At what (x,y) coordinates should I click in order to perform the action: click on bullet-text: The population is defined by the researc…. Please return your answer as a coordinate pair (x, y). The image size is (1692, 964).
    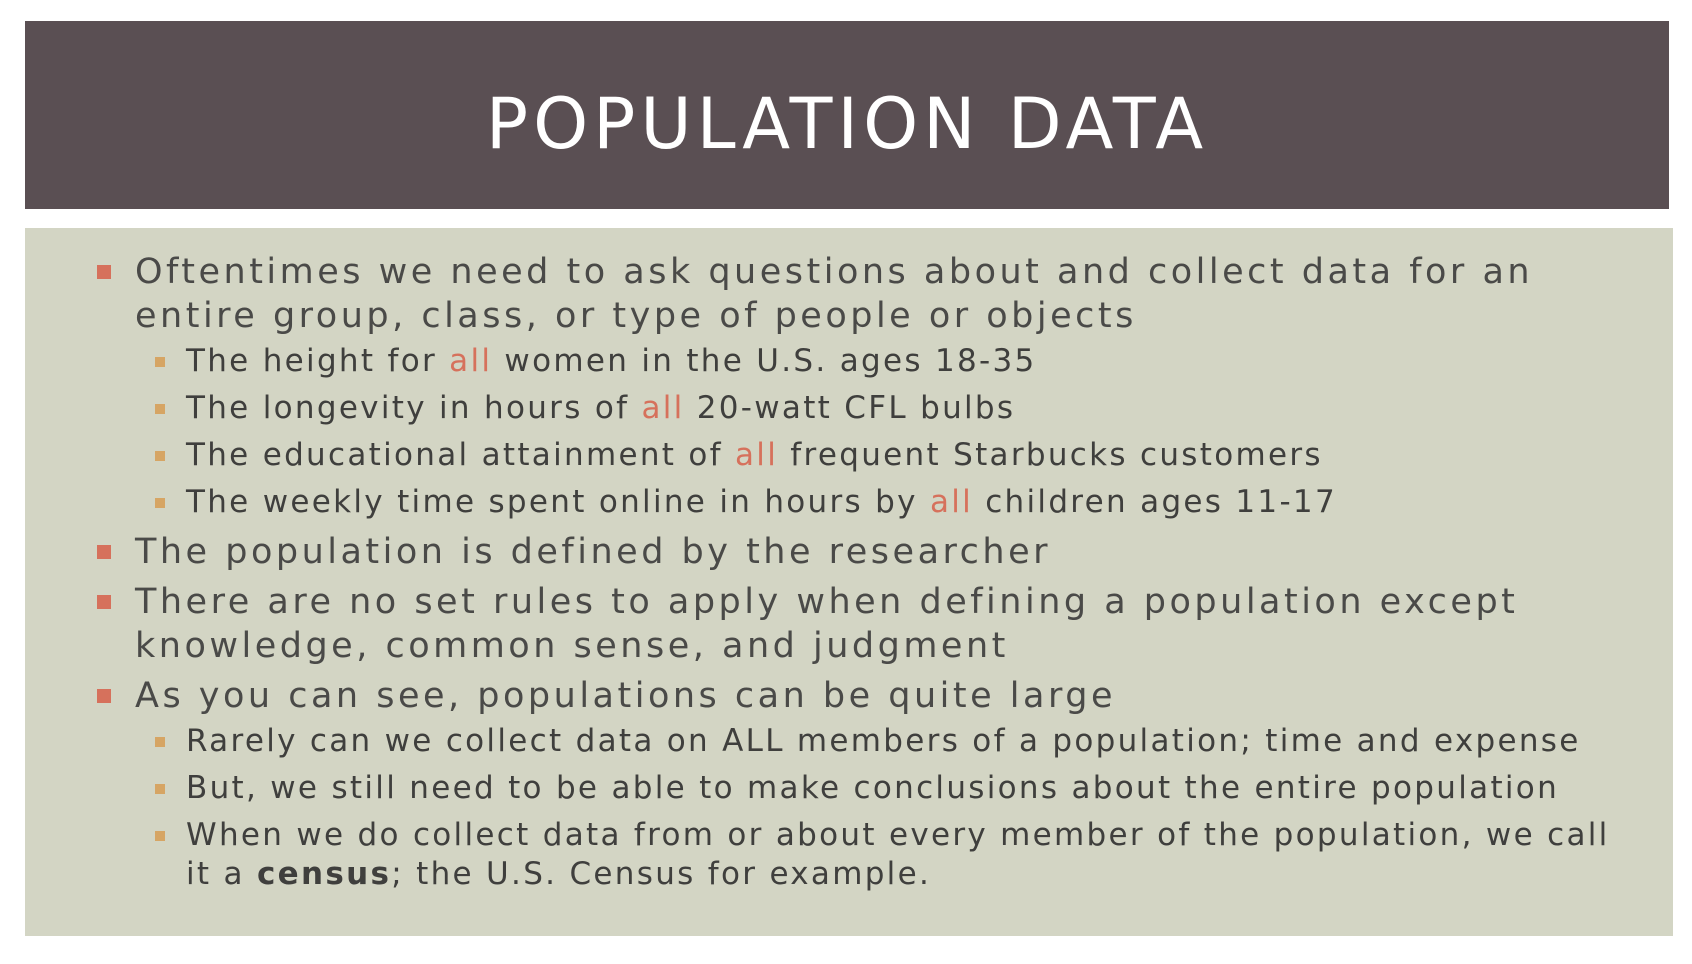
    Looking at the image, I should click on (593, 552).